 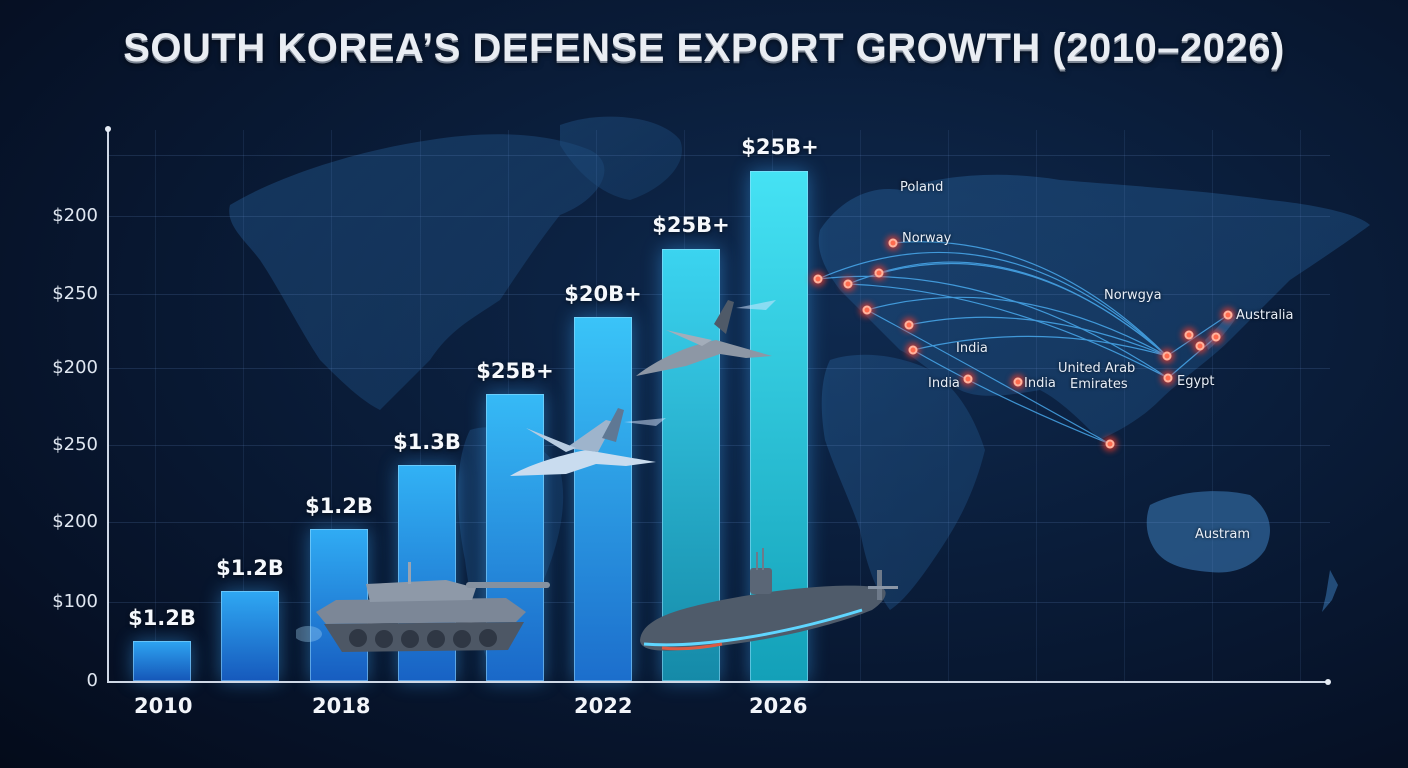 What do you see at coordinates (903, 482) in the screenshot?
I see `africa-shape` at bounding box center [903, 482].